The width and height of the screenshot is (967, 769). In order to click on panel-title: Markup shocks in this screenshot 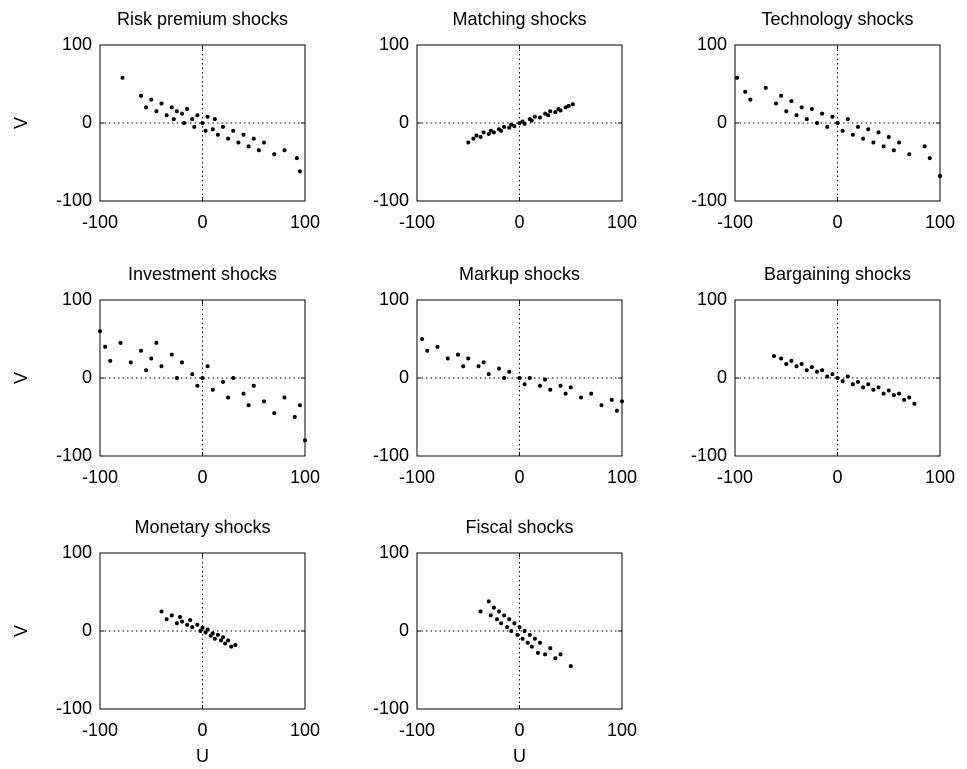, I will do `click(519, 274)`.